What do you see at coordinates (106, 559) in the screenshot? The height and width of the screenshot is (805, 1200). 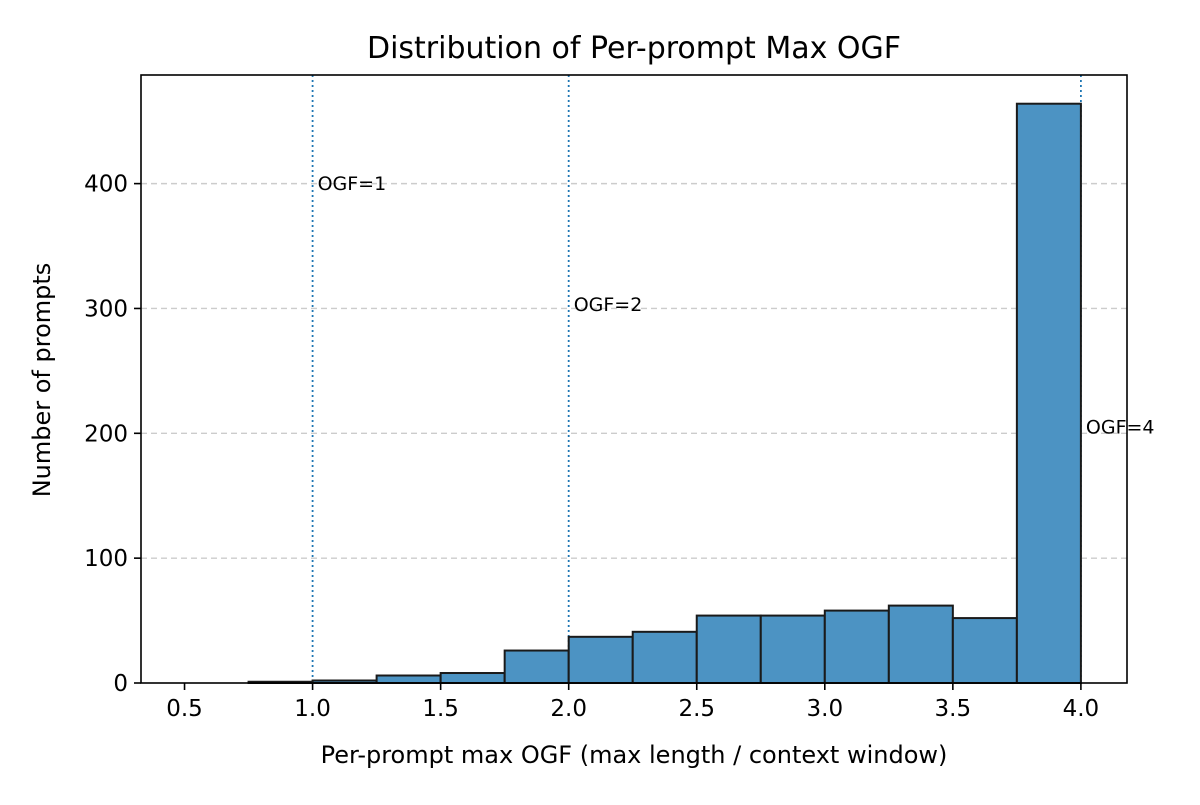 I see `y-tick-label: 100` at bounding box center [106, 559].